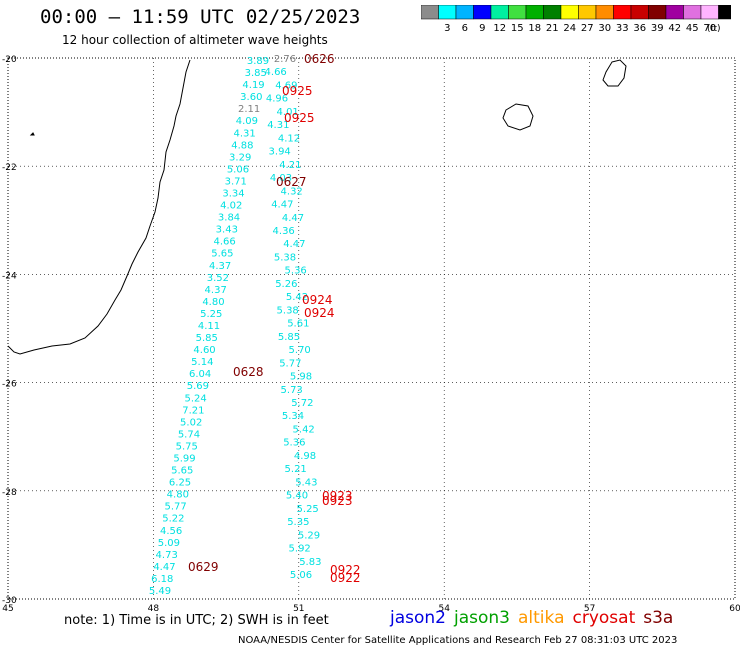  Describe the element at coordinates (709, 28) in the screenshot. I see `colorbar-tick-label: 70` at that location.